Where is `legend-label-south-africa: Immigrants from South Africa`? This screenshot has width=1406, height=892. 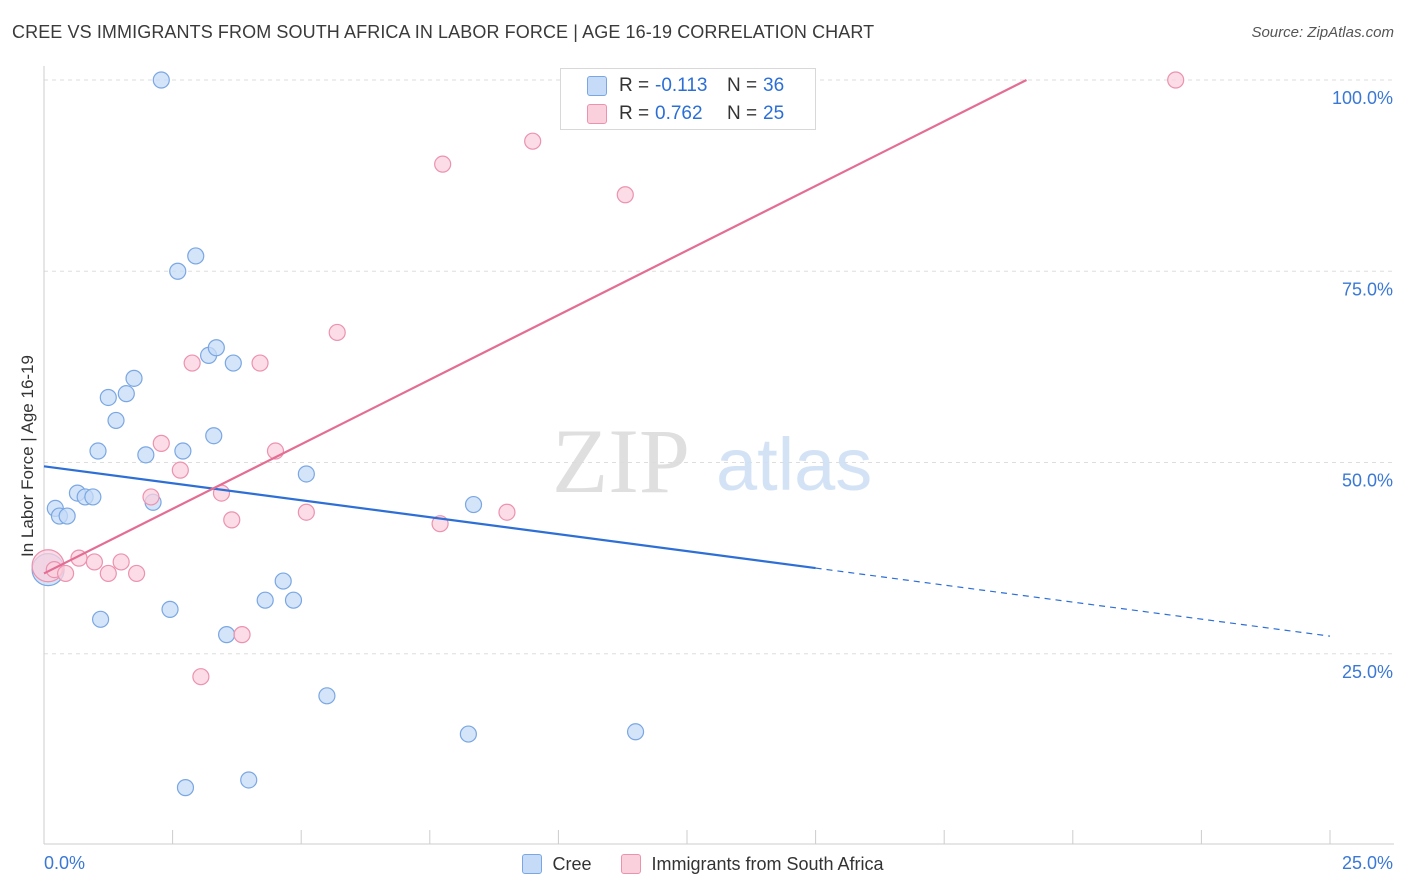 legend-label-south-africa: Immigrants from South Africa is located at coordinates (767, 863).